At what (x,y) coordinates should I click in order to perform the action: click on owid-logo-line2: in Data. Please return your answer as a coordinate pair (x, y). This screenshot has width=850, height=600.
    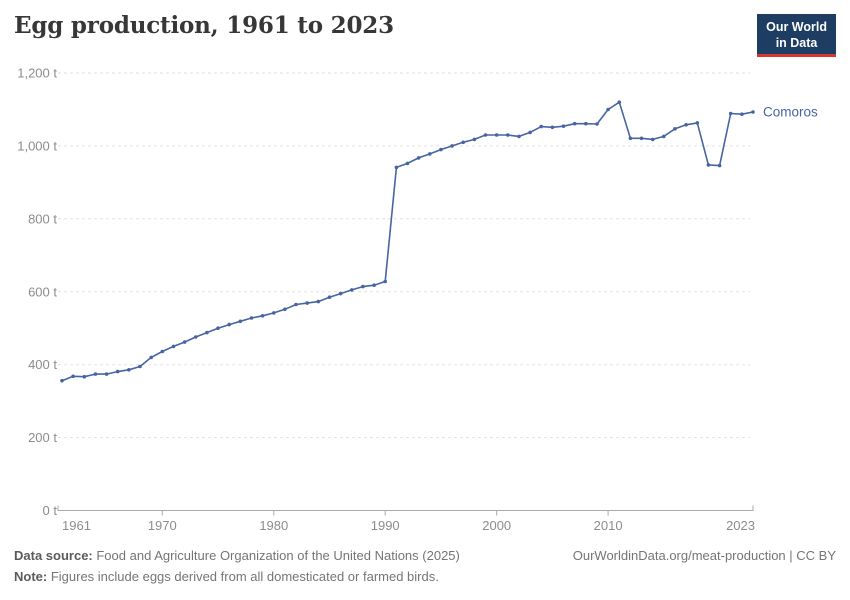
    Looking at the image, I should click on (796, 43).